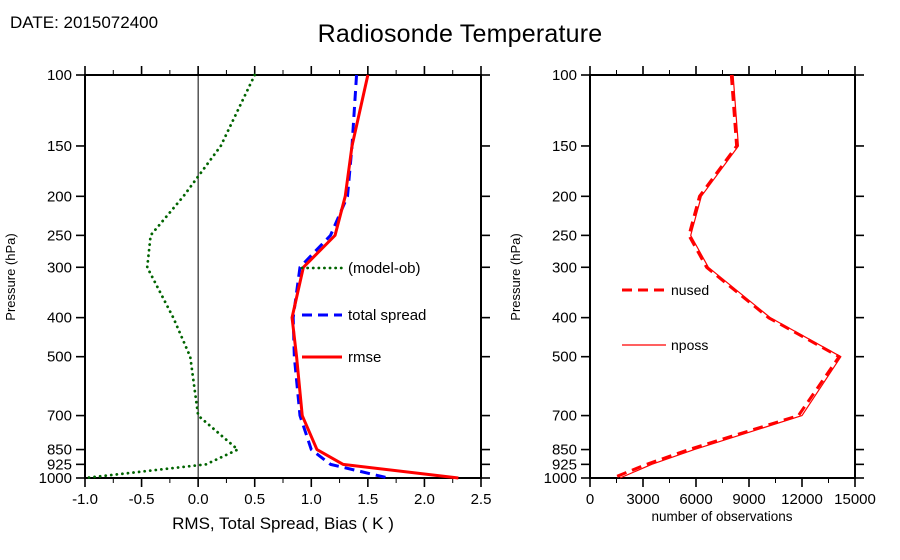  I want to click on x-axis-title: RMS, Total Spread, Bias ( K ), so click(283, 523).